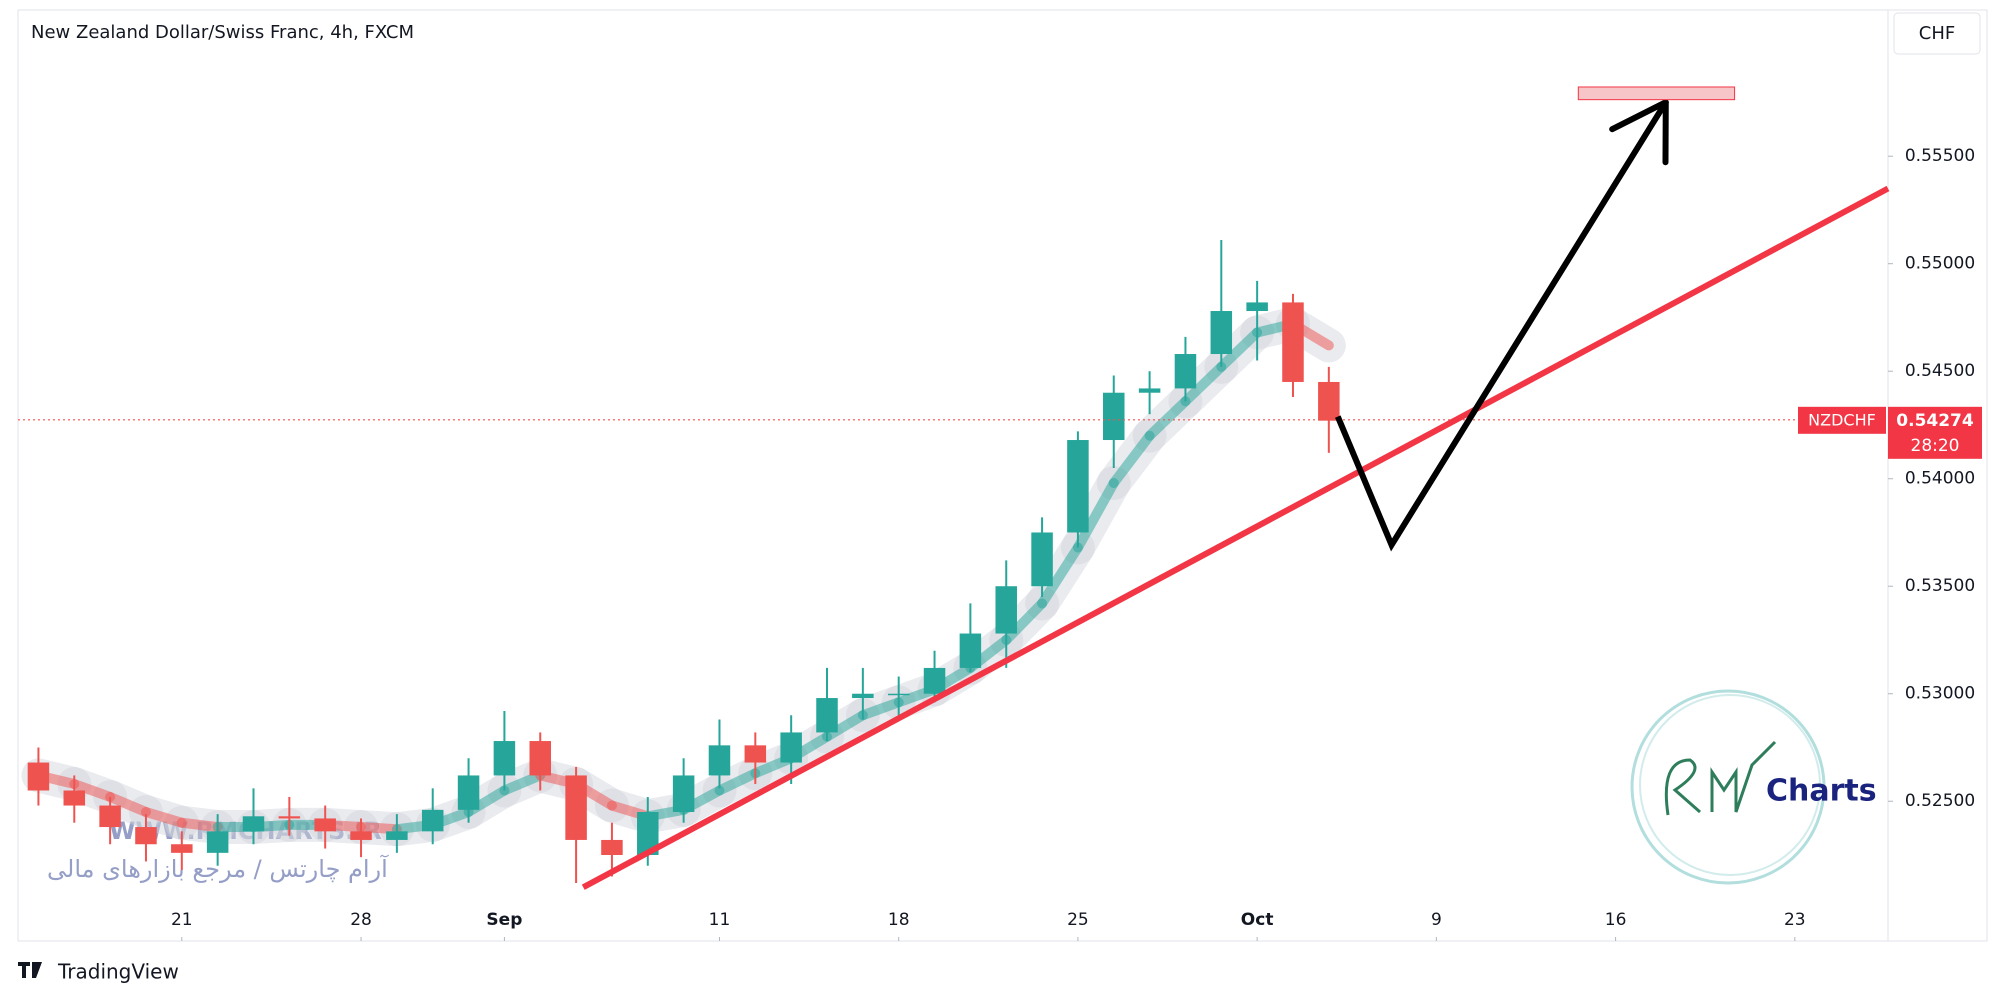 The width and height of the screenshot is (2000, 1004). Describe the element at coordinates (1656, 93) in the screenshot. I see `target-zone` at that location.